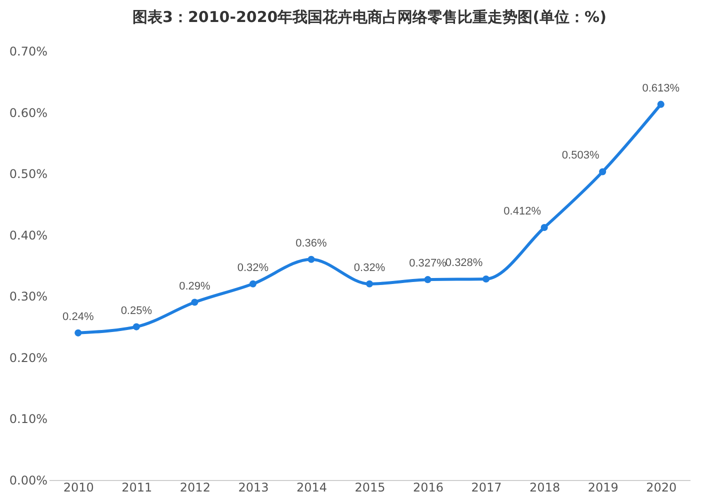  Describe the element at coordinates (603, 487) in the screenshot. I see `x-tick-label: 2019` at that location.